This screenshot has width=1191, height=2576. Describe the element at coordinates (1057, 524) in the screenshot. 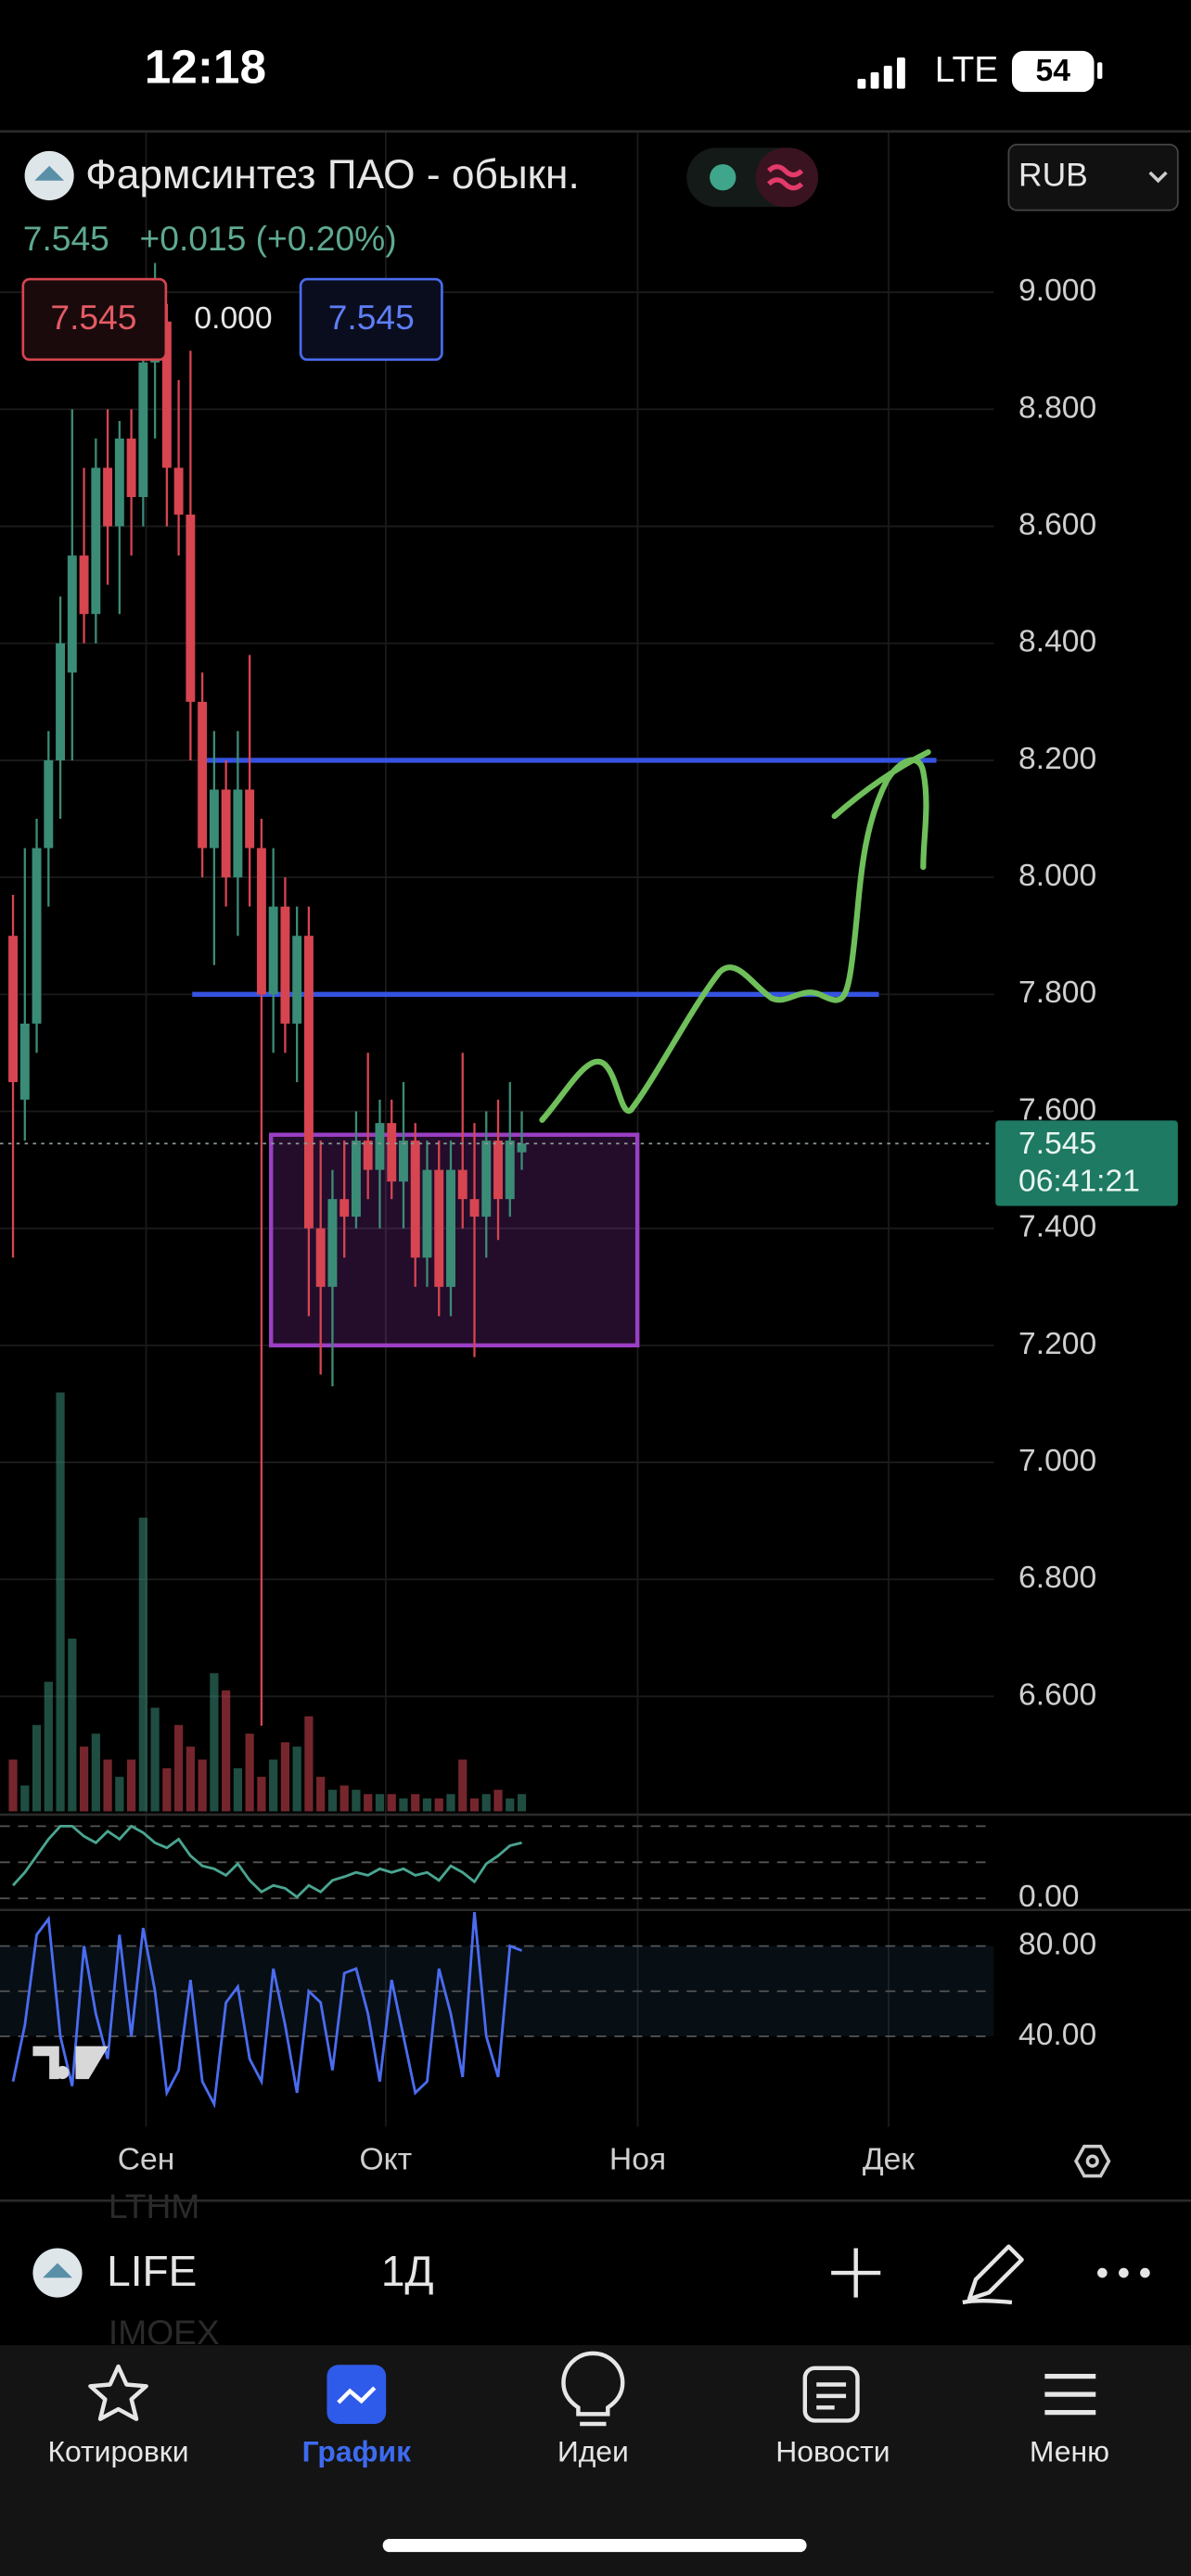

I see `y-tick-label: 8.600` at that location.